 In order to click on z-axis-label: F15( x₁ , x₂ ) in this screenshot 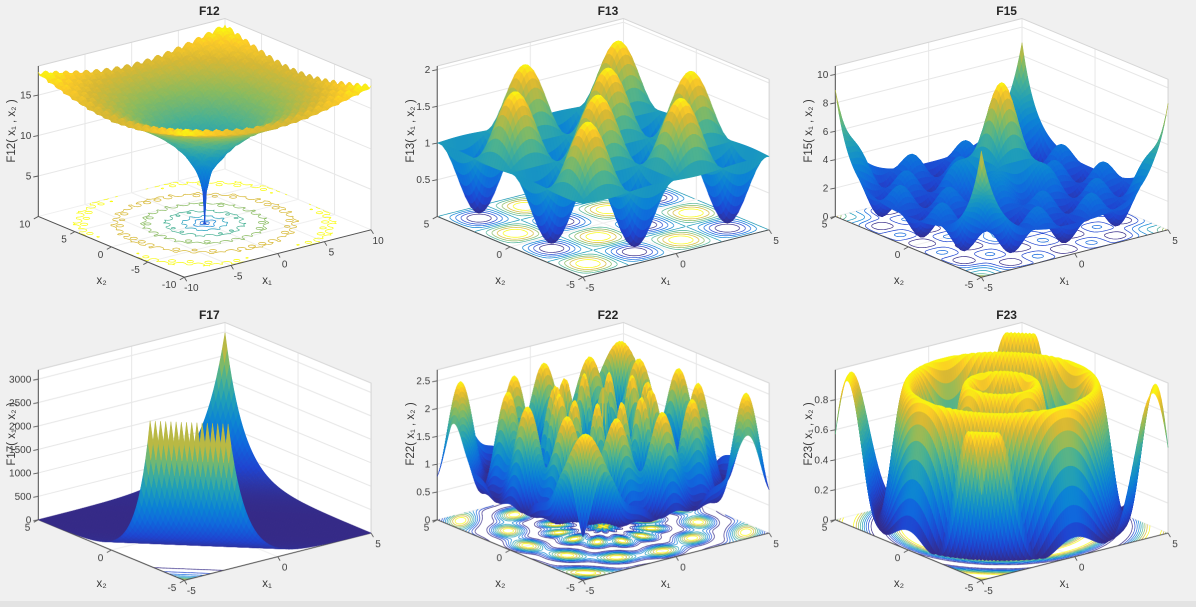, I will do `click(809, 130)`.